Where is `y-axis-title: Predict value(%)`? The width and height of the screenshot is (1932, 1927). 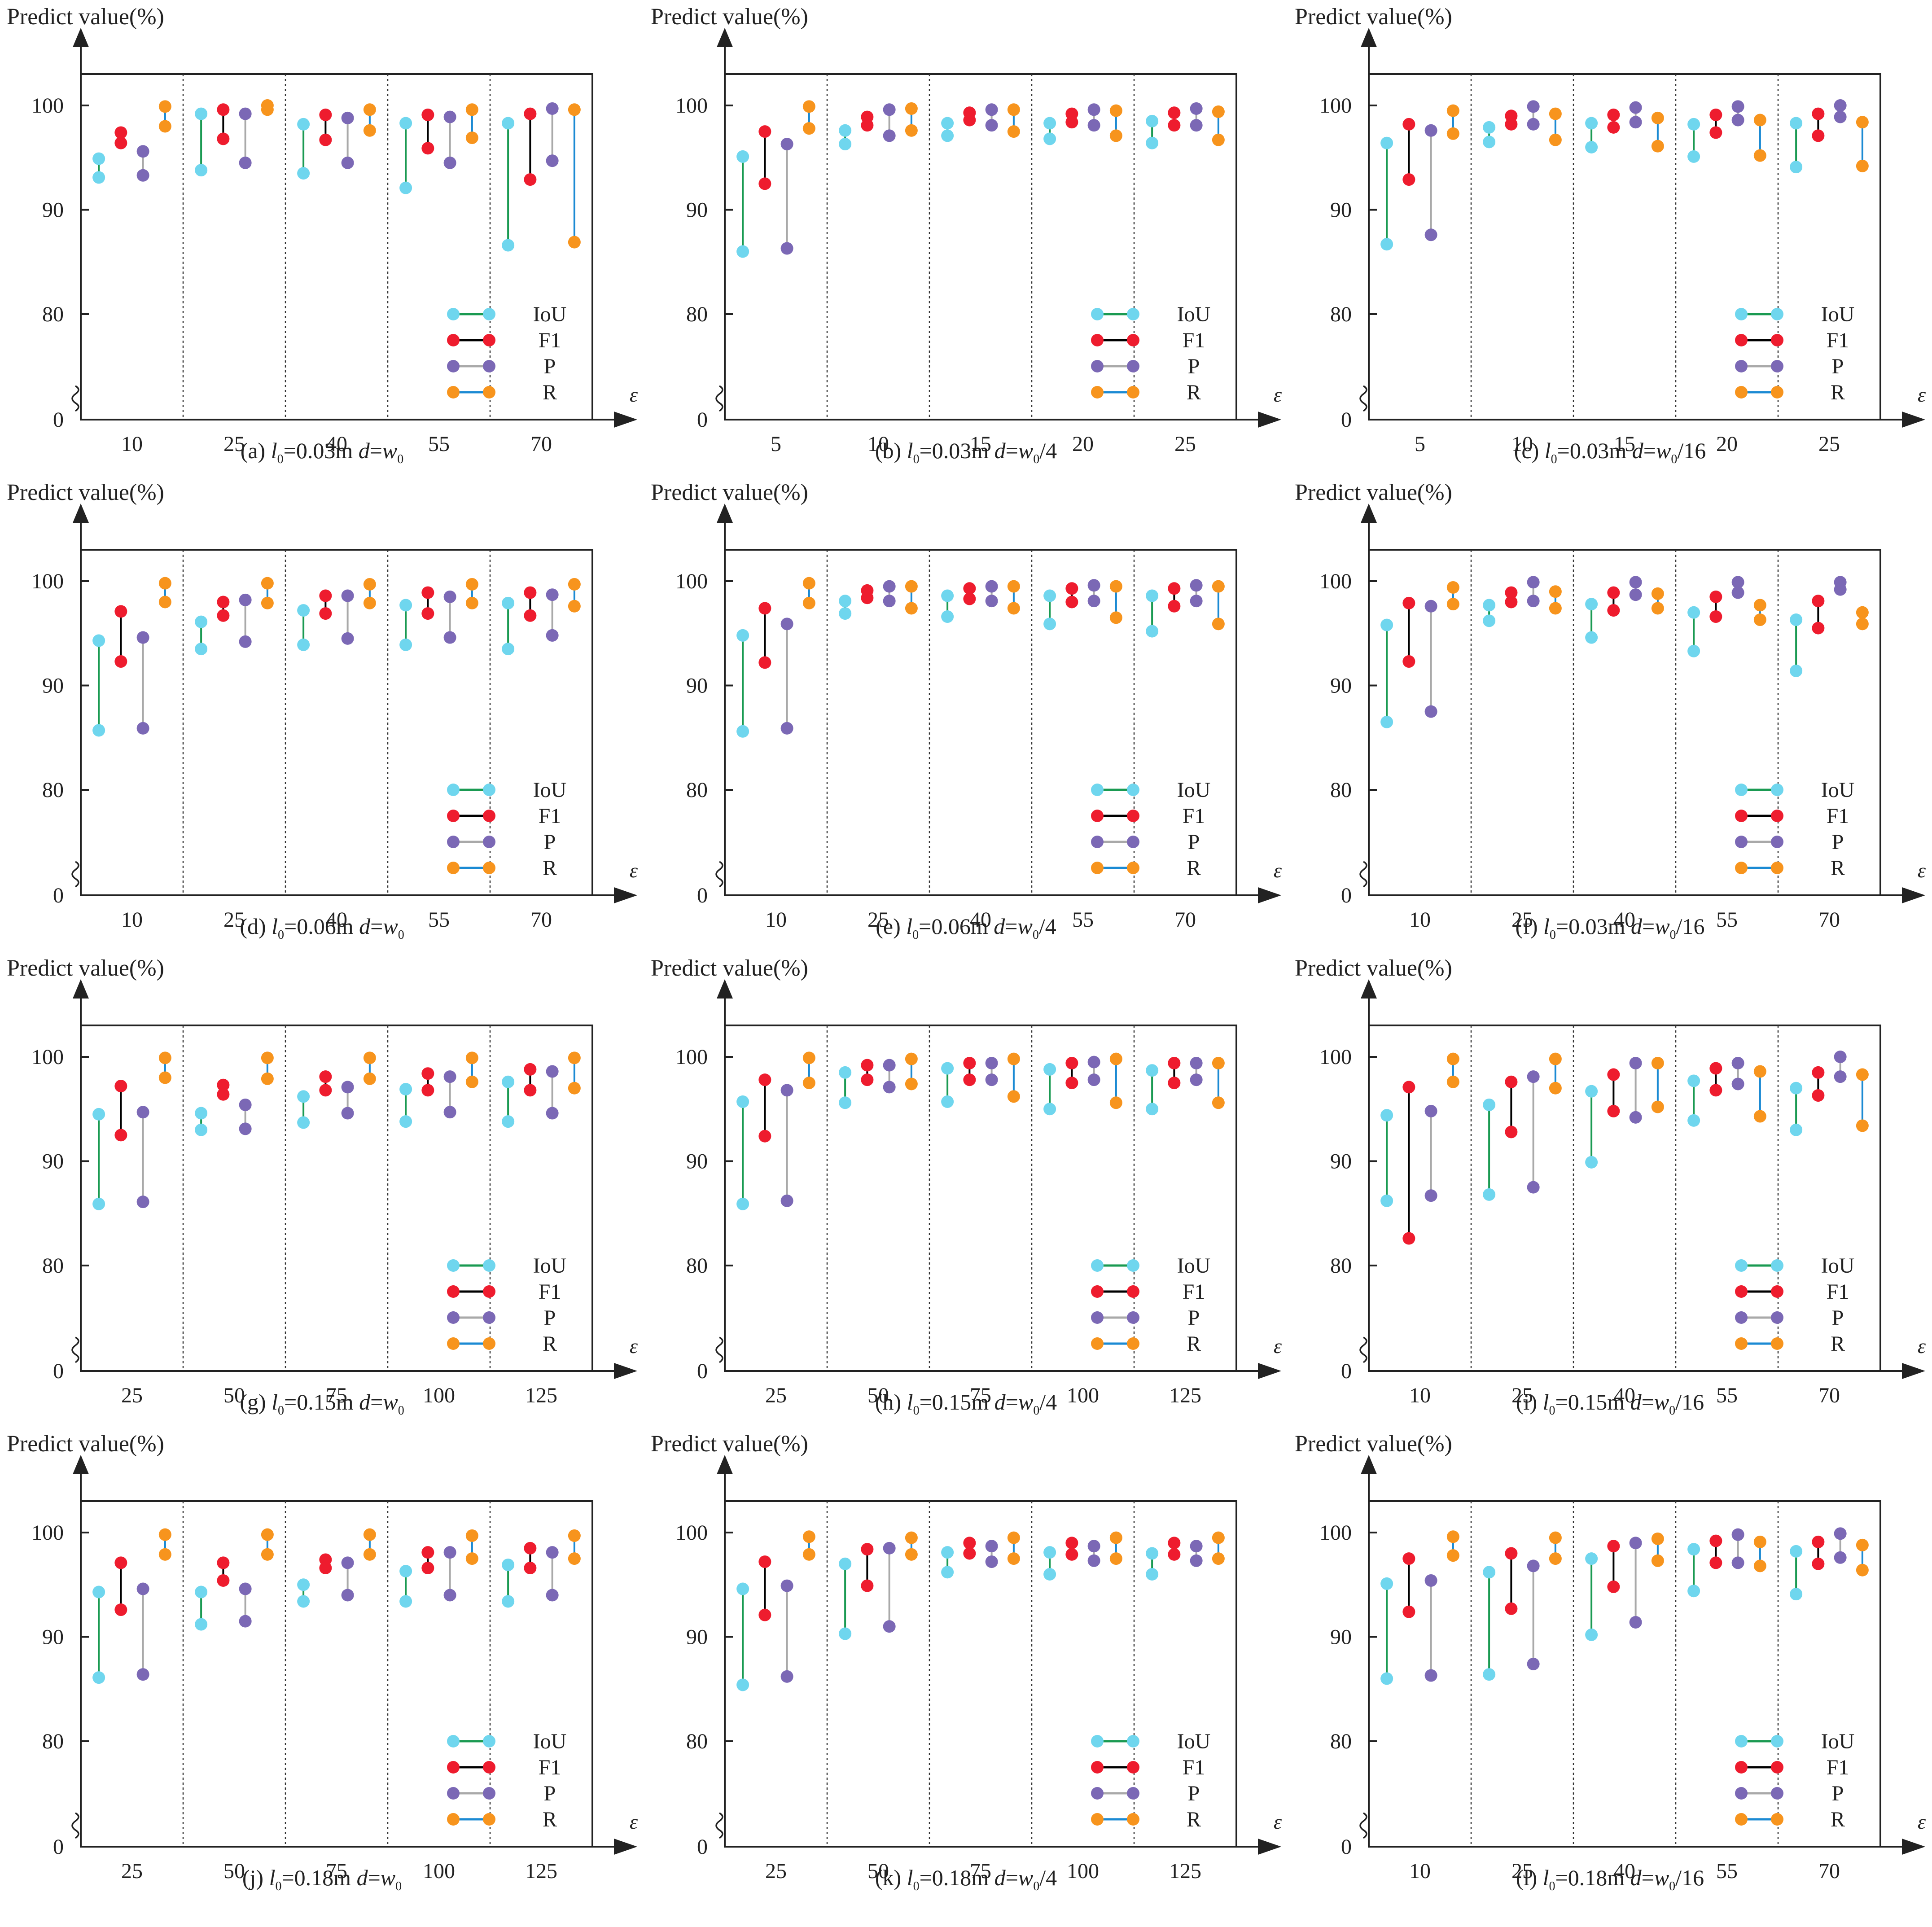 y-axis-title: Predict value(%) is located at coordinates (85, 968).